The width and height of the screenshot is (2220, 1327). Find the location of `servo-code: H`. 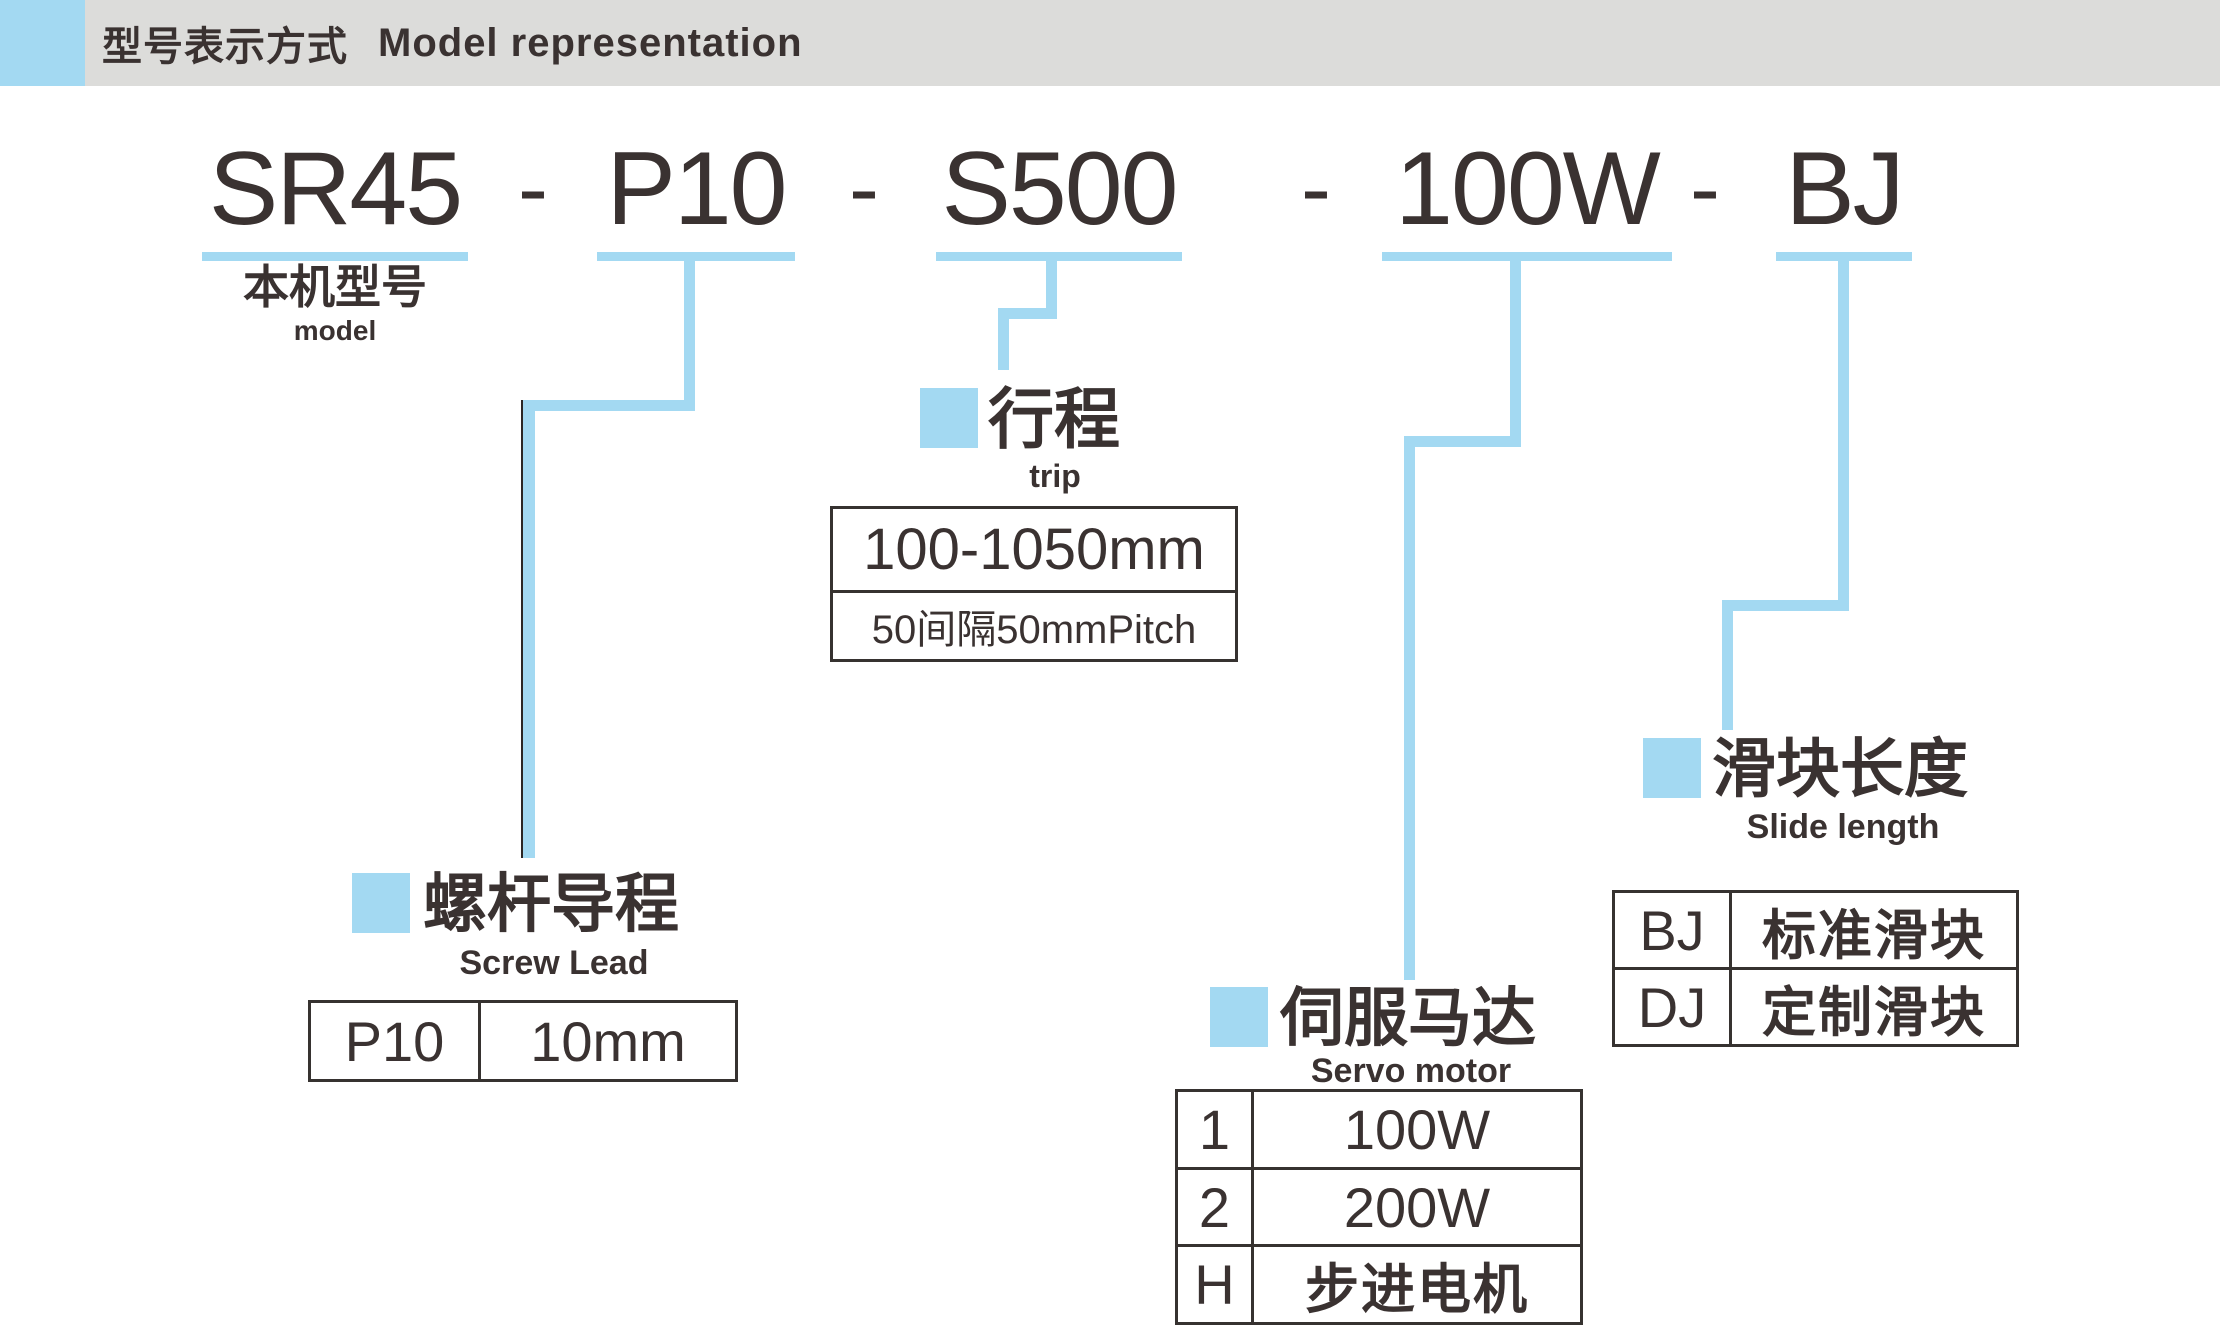

servo-code: H is located at coordinates (1216, 1285).